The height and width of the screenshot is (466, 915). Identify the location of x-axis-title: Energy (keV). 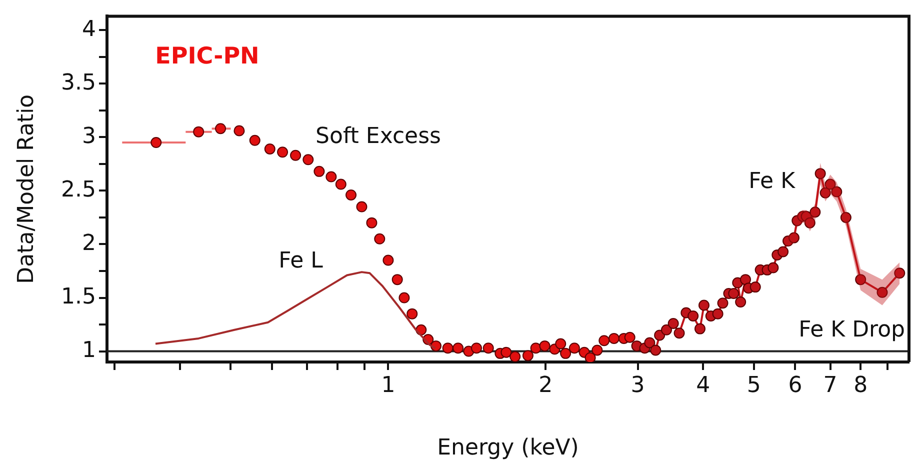
(508, 448).